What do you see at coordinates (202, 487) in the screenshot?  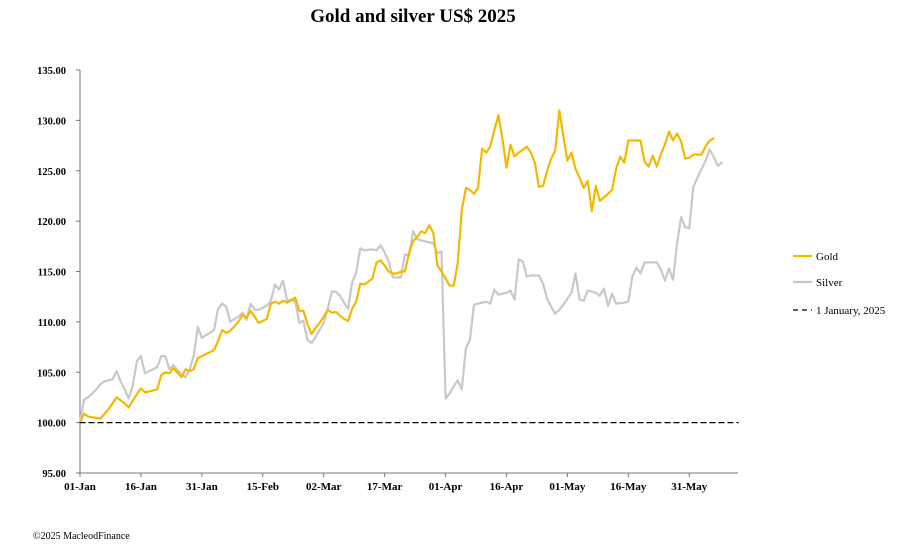 I see `x-tick-label: 31-Jan` at bounding box center [202, 487].